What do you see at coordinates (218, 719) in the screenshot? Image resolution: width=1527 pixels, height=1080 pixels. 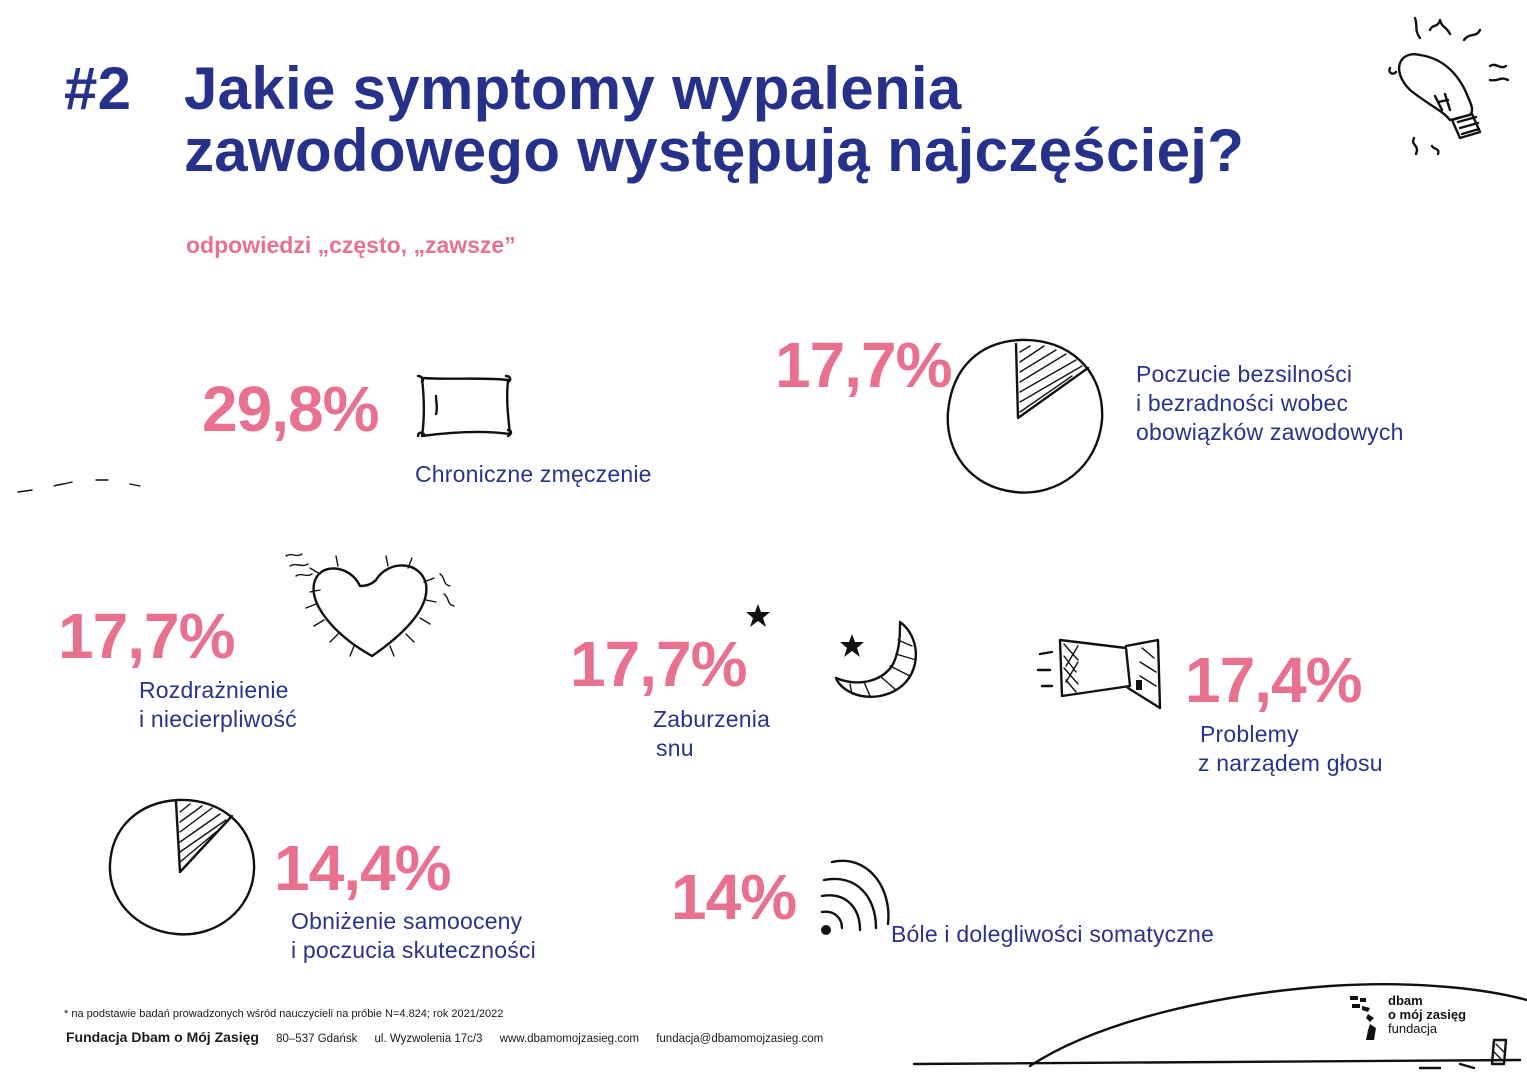 I see `label-line: i niecierpliwość` at bounding box center [218, 719].